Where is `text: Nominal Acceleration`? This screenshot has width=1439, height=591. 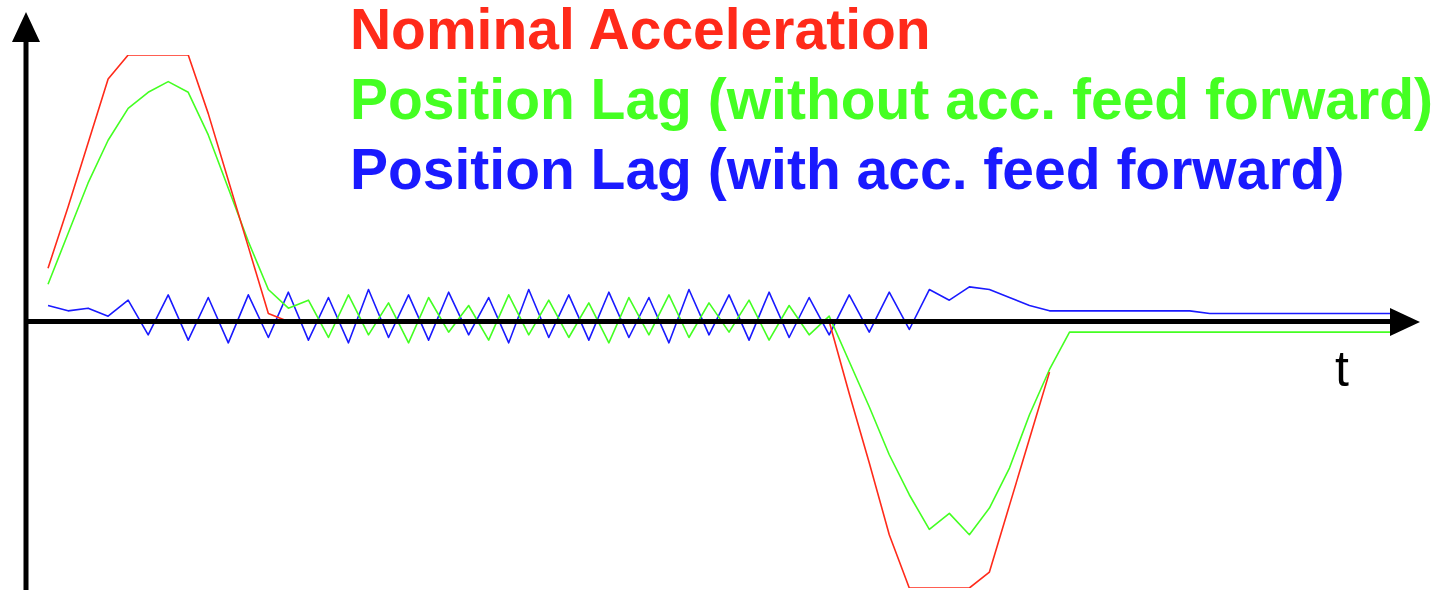 text: Nominal Acceleration is located at coordinates (640, 31).